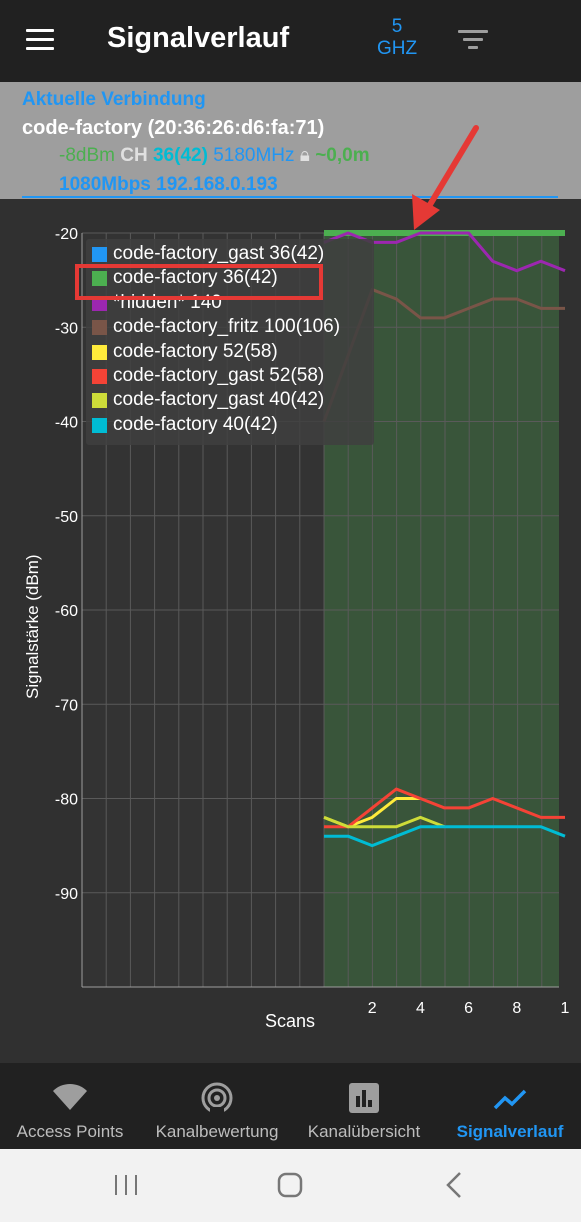 The height and width of the screenshot is (1222, 581). Describe the element at coordinates (66, 800) in the screenshot. I see `y-tick-label: -80` at that location.